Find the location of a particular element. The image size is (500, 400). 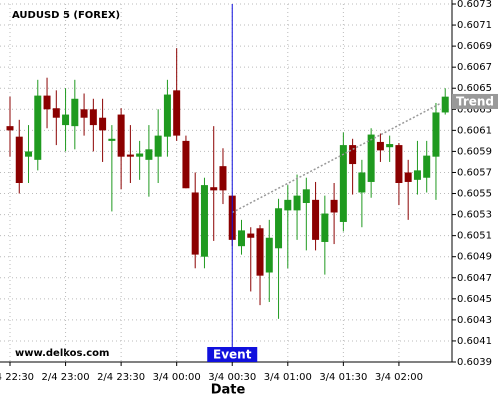

x-tick-label: 3/4 02:00 is located at coordinates (399, 377).